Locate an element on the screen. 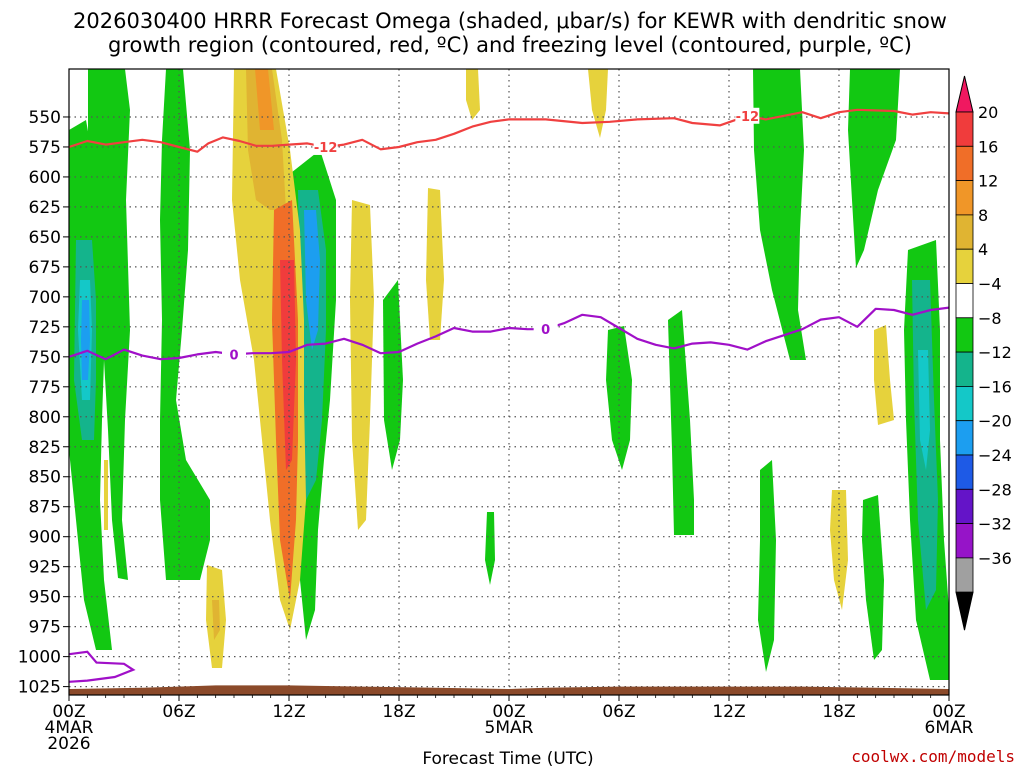 The width and height of the screenshot is (1024, 768). y-tick-label: 725 is located at coordinates (45, 328).